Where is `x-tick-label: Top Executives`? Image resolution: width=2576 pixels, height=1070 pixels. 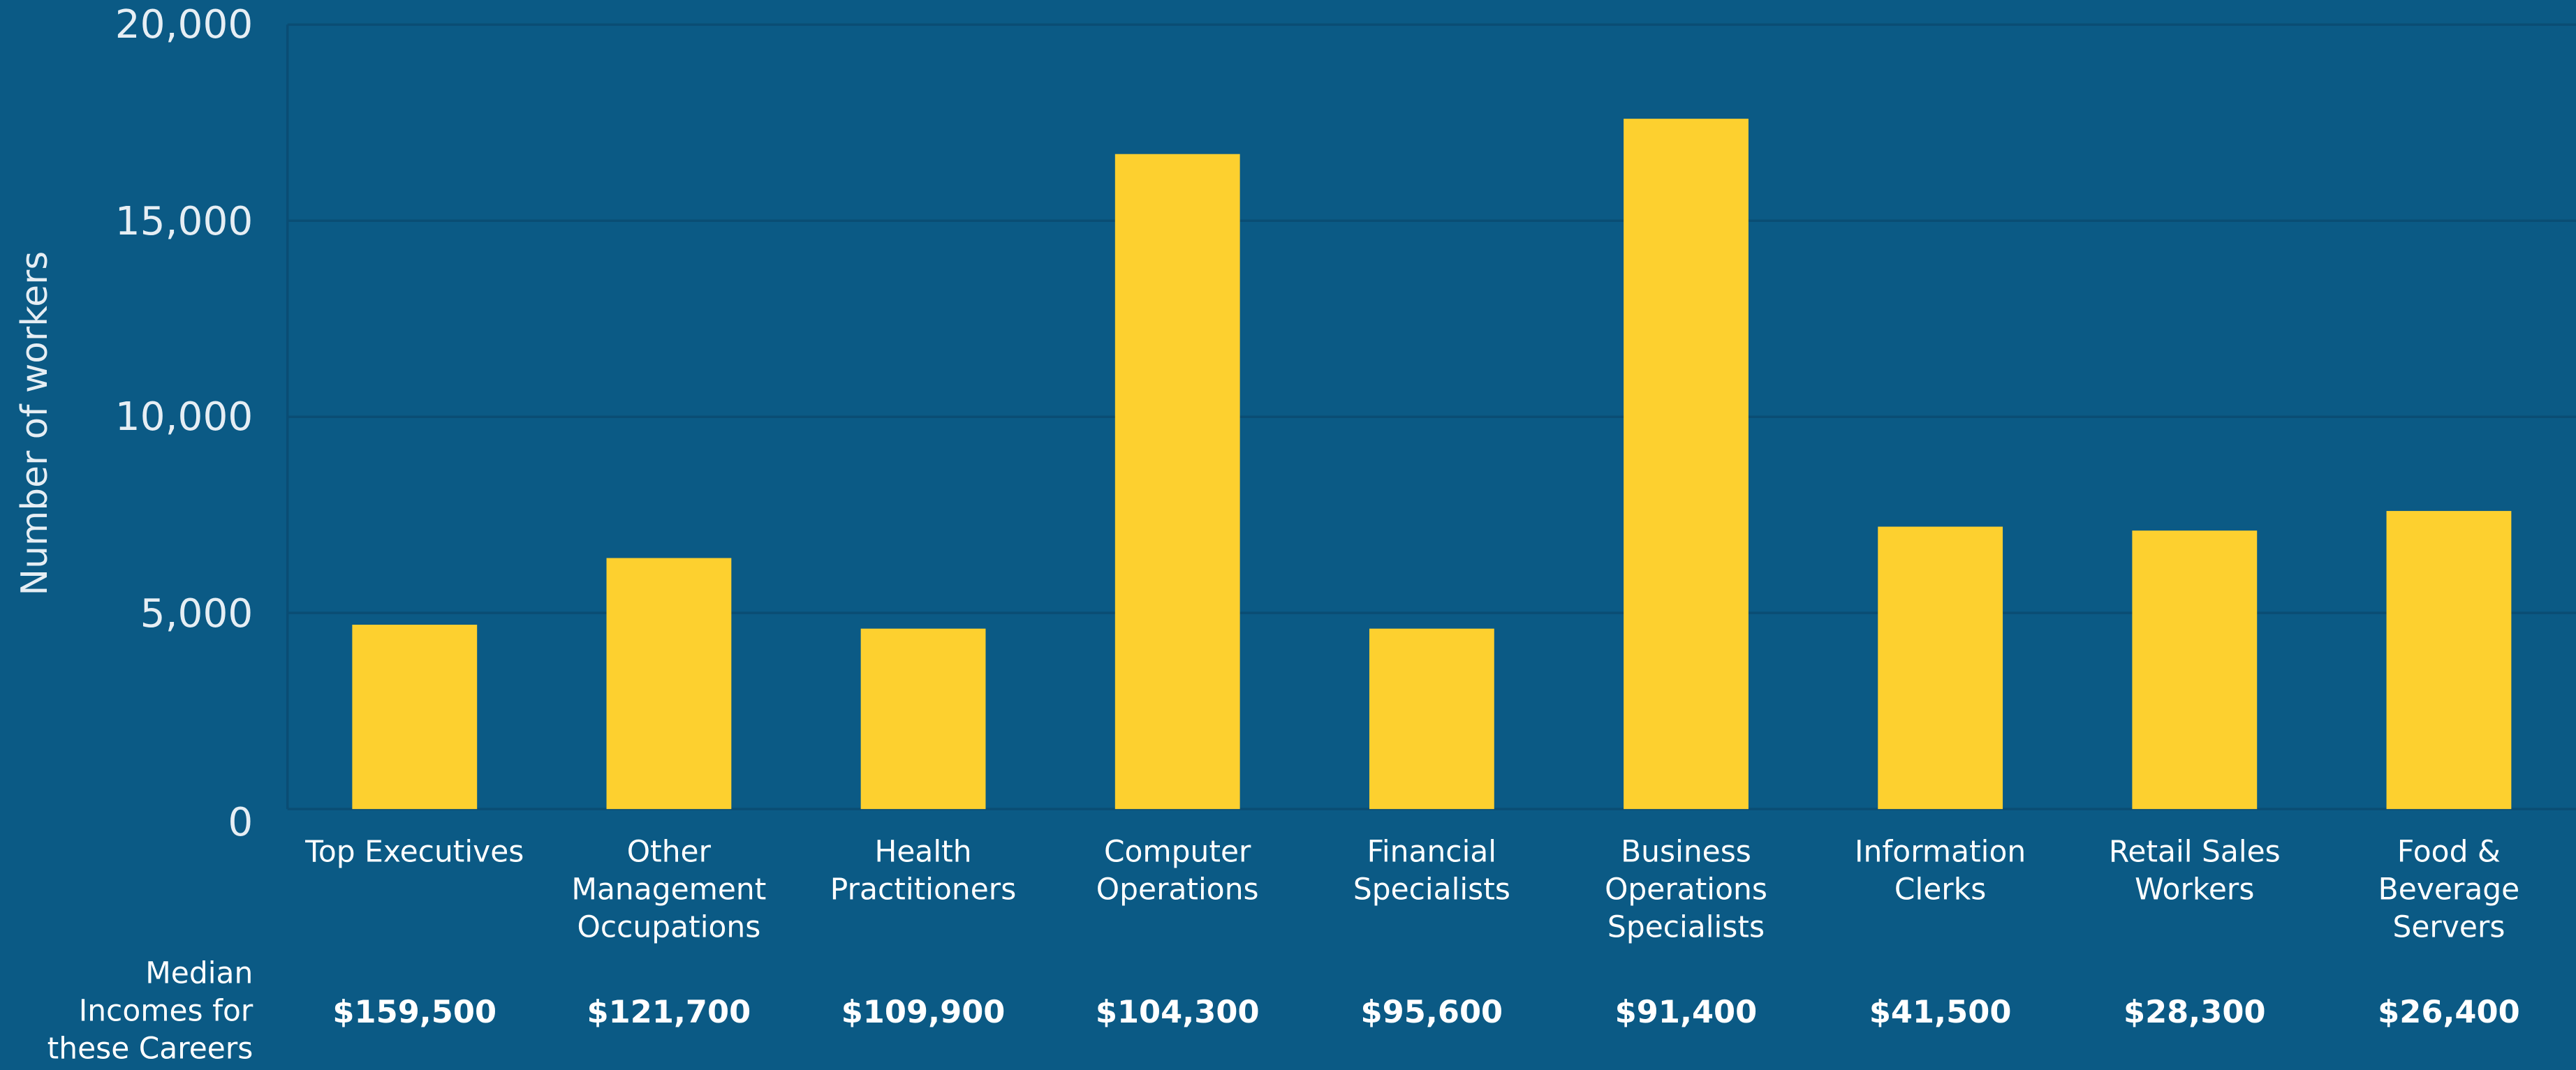
x-tick-label: Top Executives is located at coordinates (415, 853).